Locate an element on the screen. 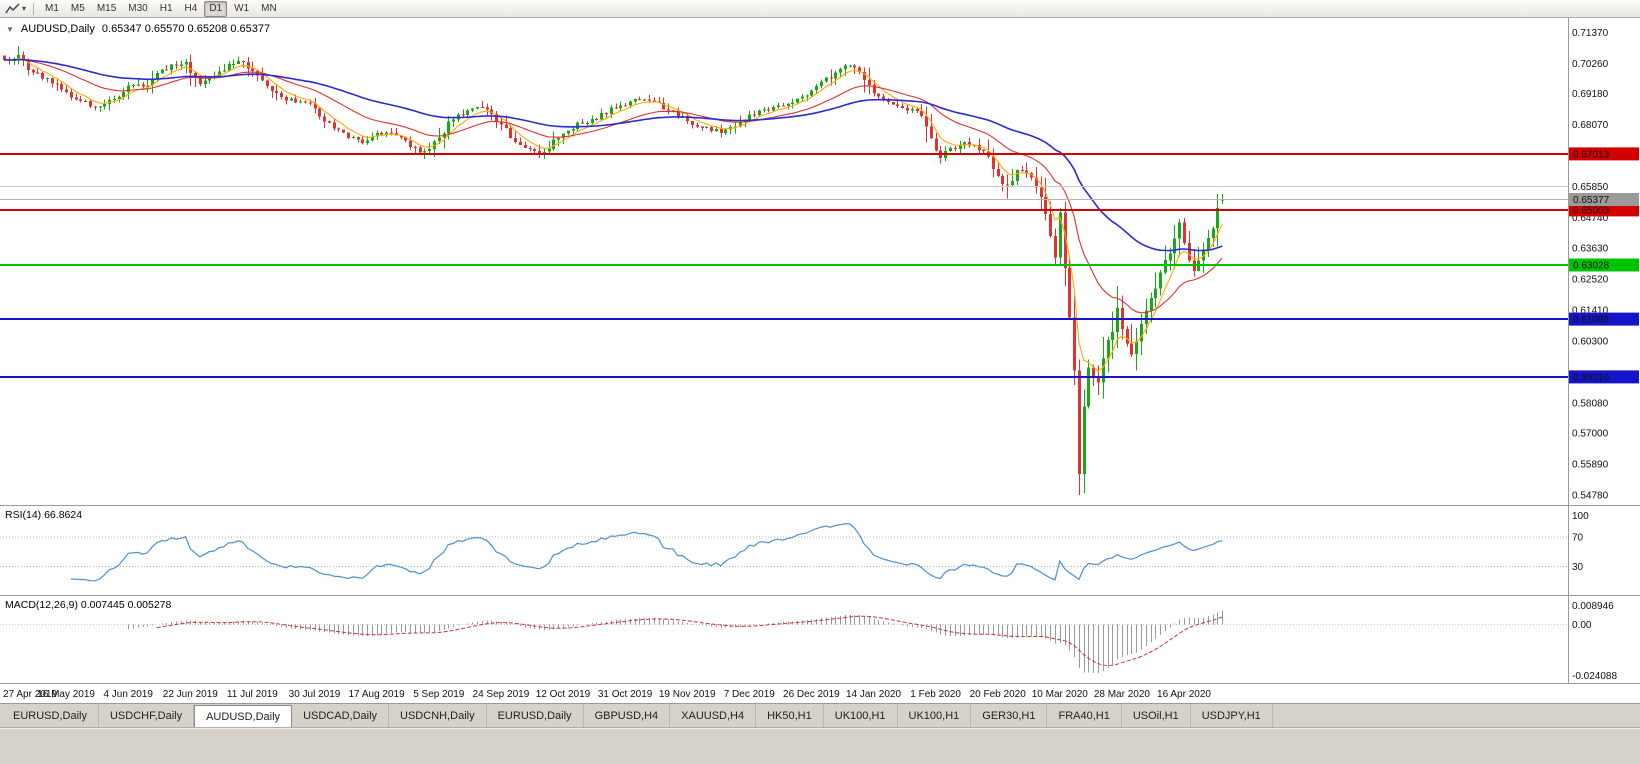 The width and height of the screenshot is (1640, 764). macd-chart: 0.008946 0.00 -0.024088 is located at coordinates (820, 640).